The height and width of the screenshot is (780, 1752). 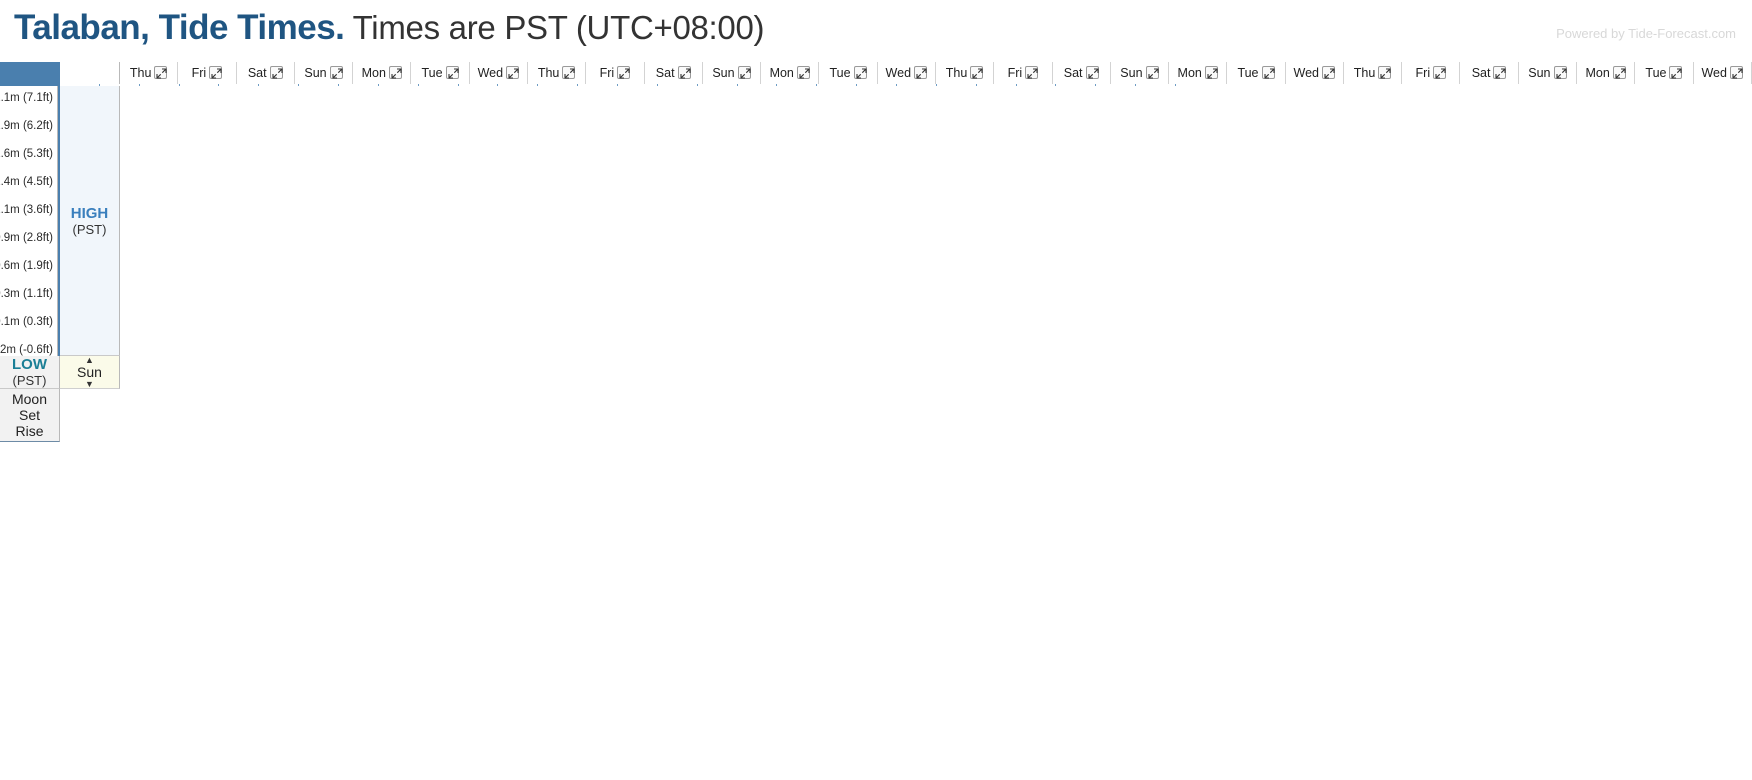 What do you see at coordinates (29, 380) in the screenshot?
I see `low-label-tz: (PST)` at bounding box center [29, 380].